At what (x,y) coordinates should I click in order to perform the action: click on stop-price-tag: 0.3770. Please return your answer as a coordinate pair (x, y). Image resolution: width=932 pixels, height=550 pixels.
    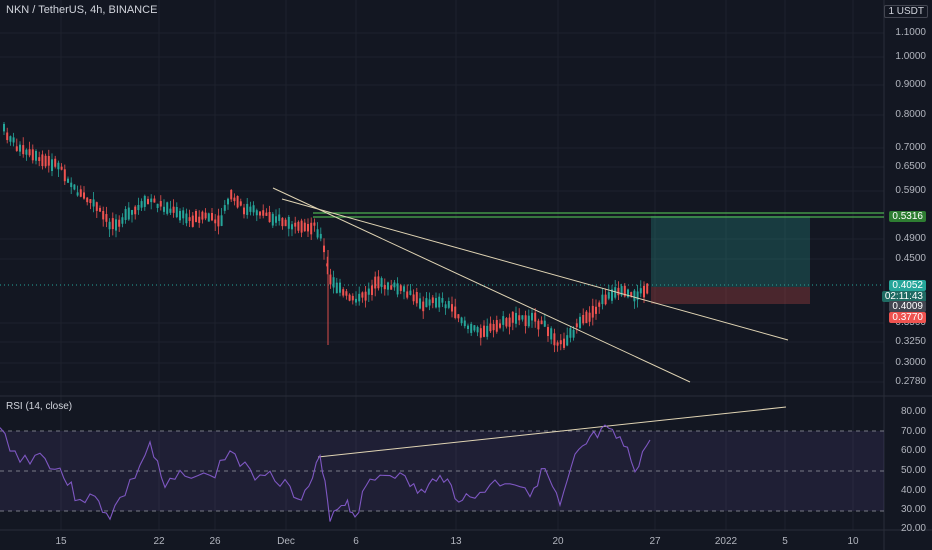
    Looking at the image, I should click on (907, 317).